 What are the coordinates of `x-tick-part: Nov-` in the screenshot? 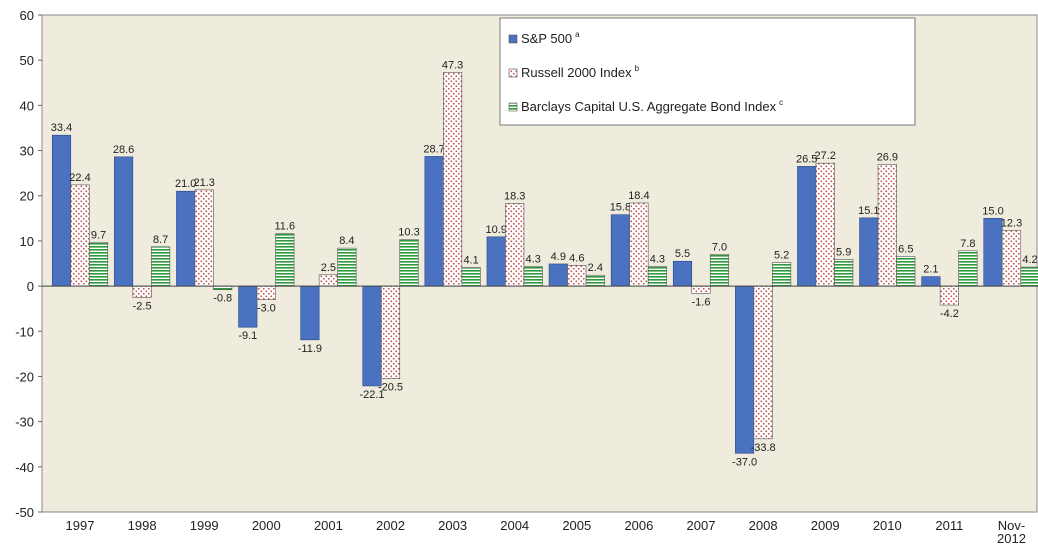 It's located at (1011, 525).